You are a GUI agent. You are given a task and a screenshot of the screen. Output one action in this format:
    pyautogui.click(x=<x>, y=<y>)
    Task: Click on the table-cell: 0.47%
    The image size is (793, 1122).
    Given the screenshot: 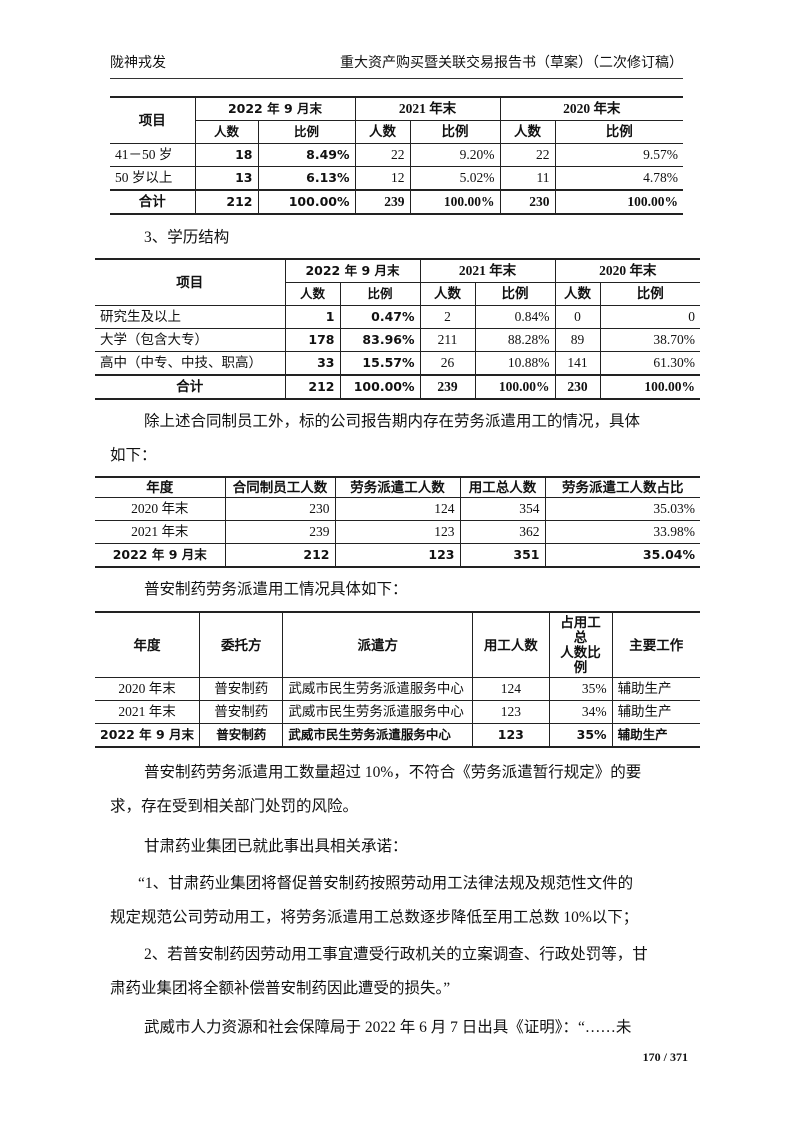 What is the action you would take?
    pyautogui.click(x=380, y=317)
    